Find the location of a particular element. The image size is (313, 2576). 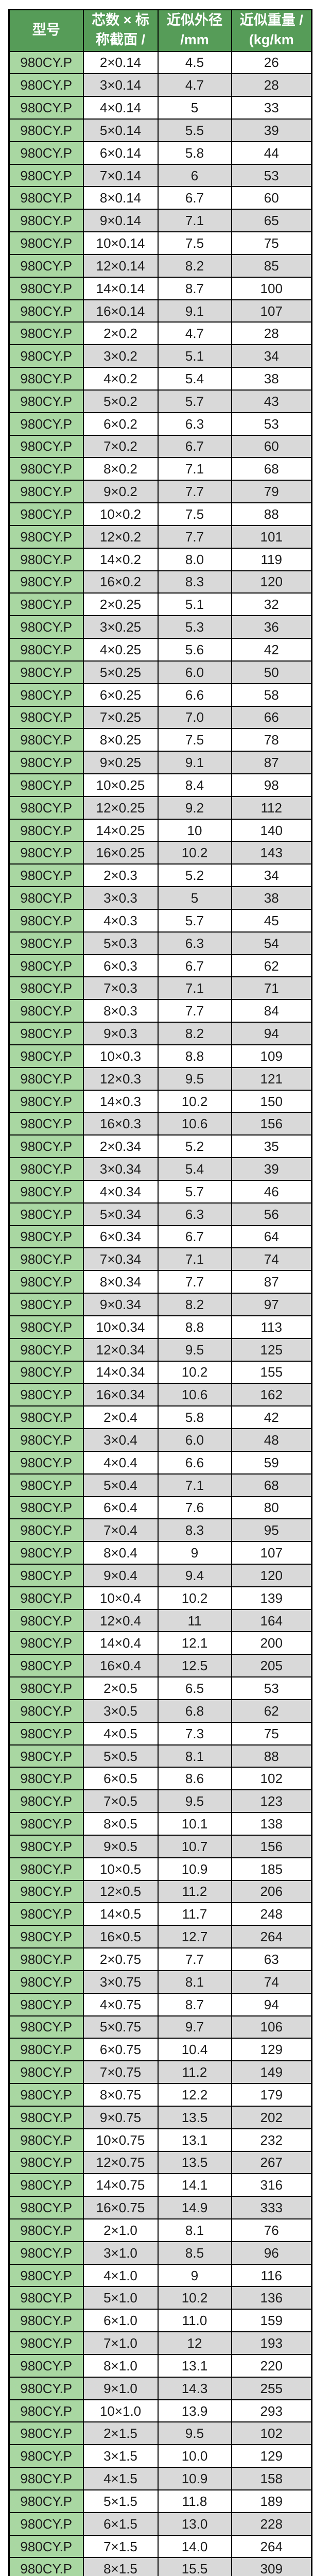

weight-cell: 264 is located at coordinates (271, 1937).